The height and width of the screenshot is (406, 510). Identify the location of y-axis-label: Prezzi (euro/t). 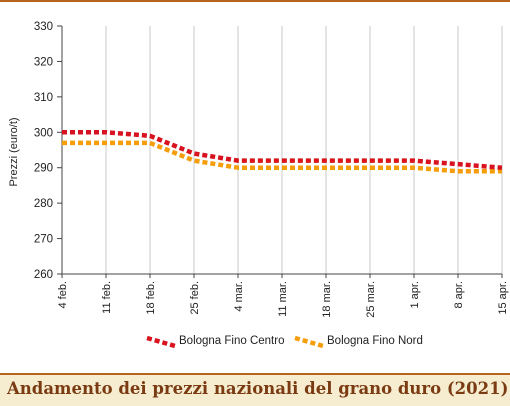
(14, 151).